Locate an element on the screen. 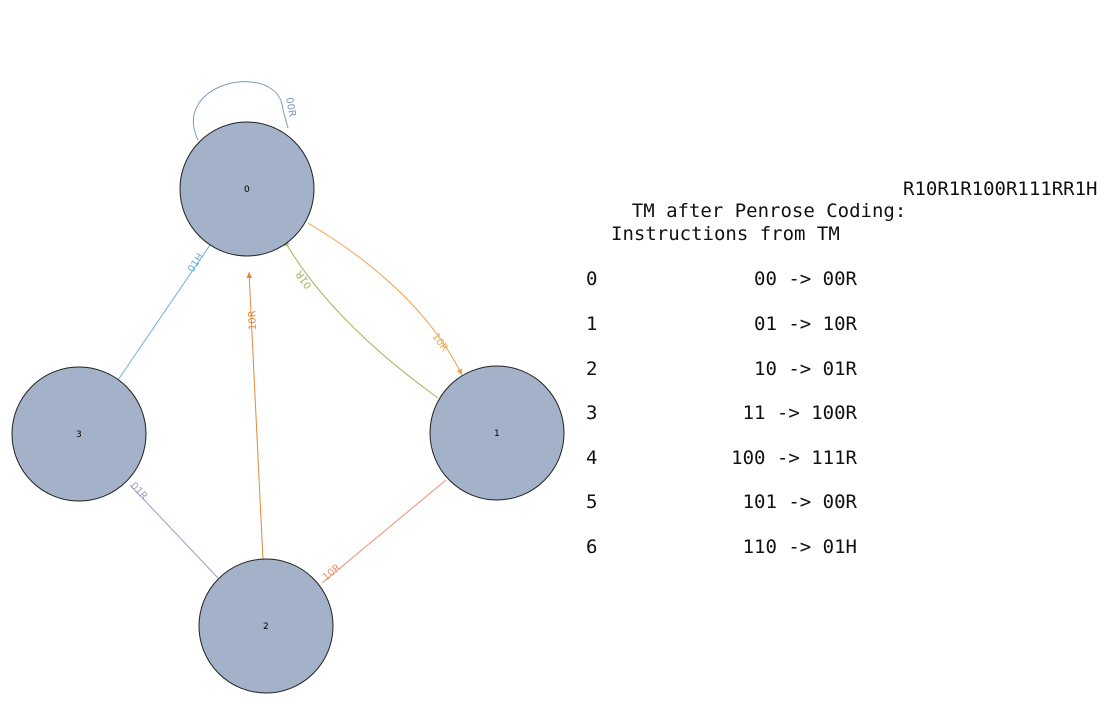 Image resolution: width=1119 pixels, height=706 pixels. instruction-row: 4 100 -> 111R is located at coordinates (736, 459).